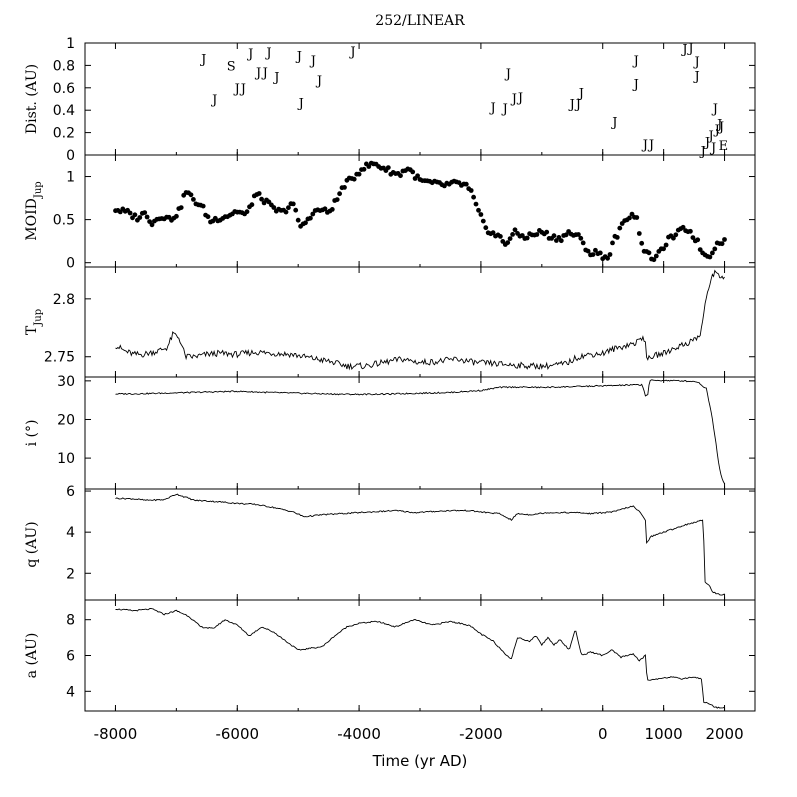 This screenshot has height=797, width=797. I want to click on inclination-series-line, so click(420, 431).